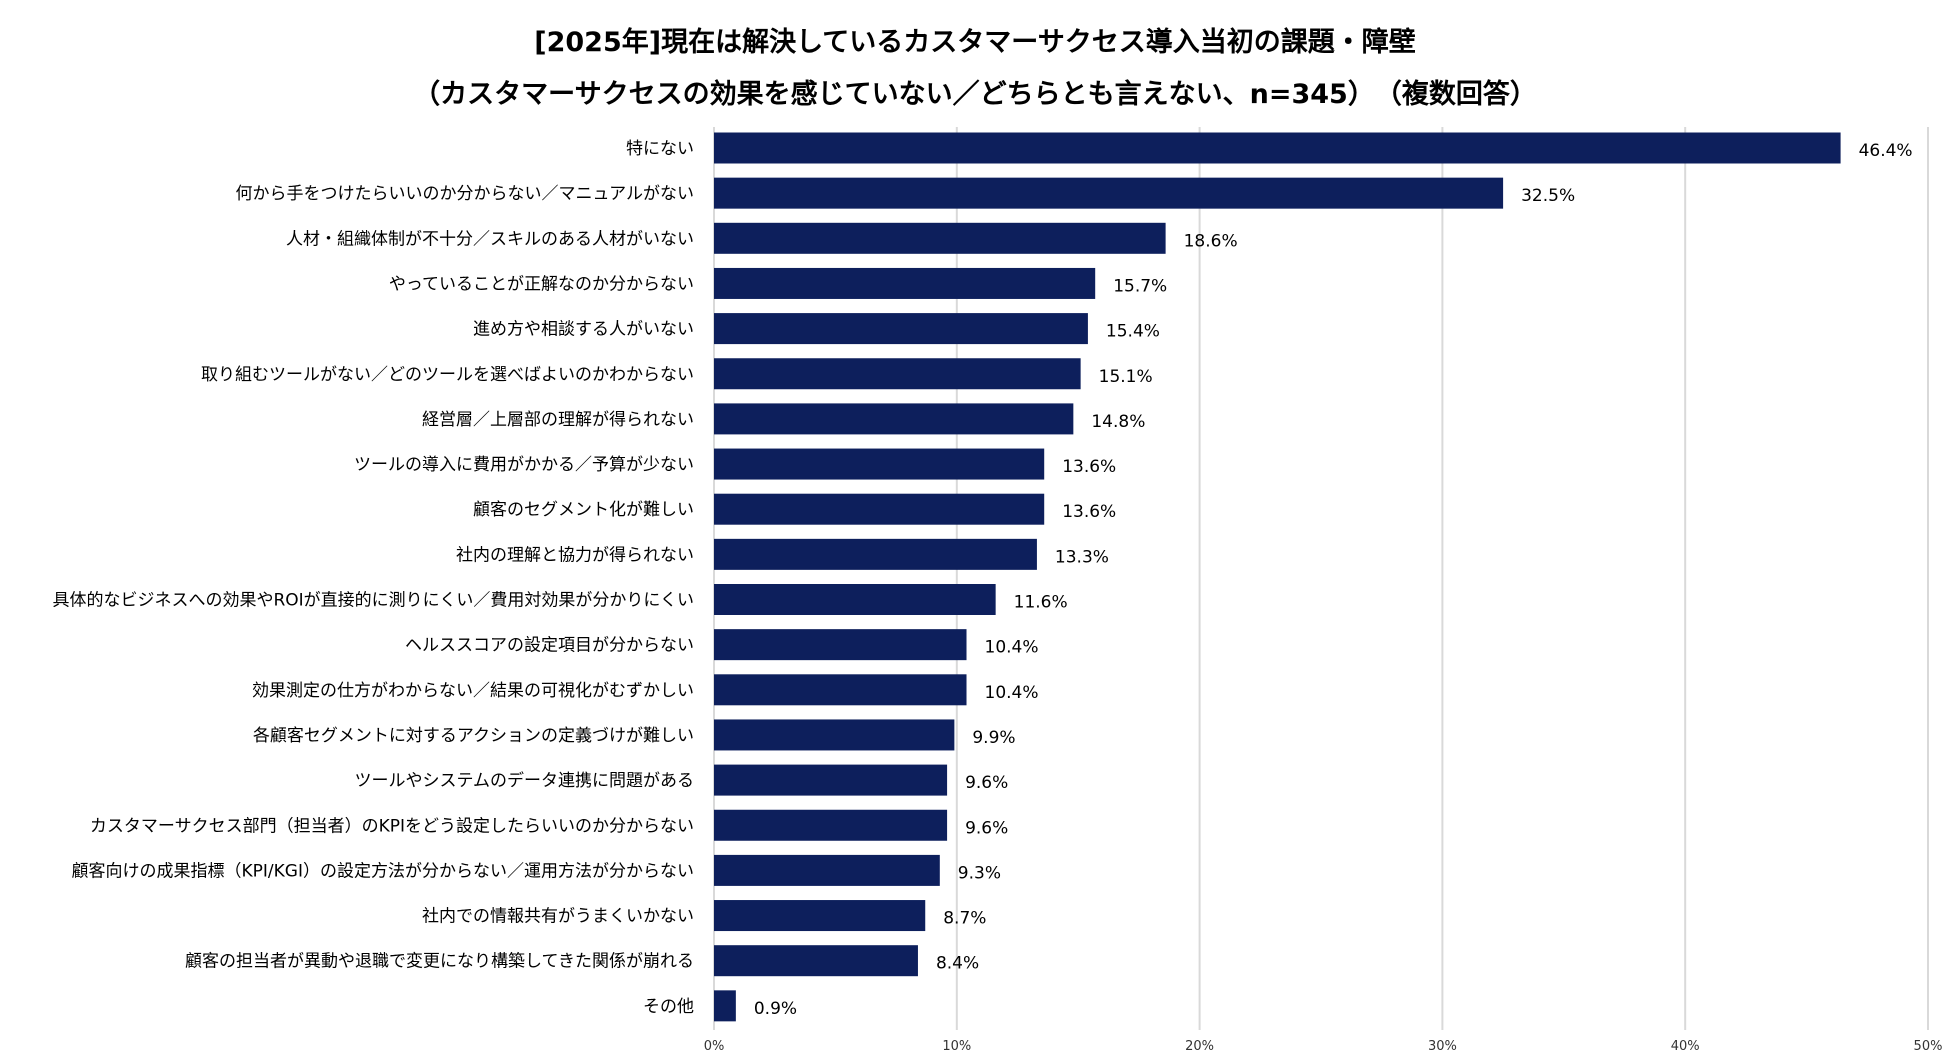  Describe the element at coordinates (473, 736) in the screenshot. I see `category-label: 各顧客セグメントに対するアクションの定義づけが難しい` at that location.